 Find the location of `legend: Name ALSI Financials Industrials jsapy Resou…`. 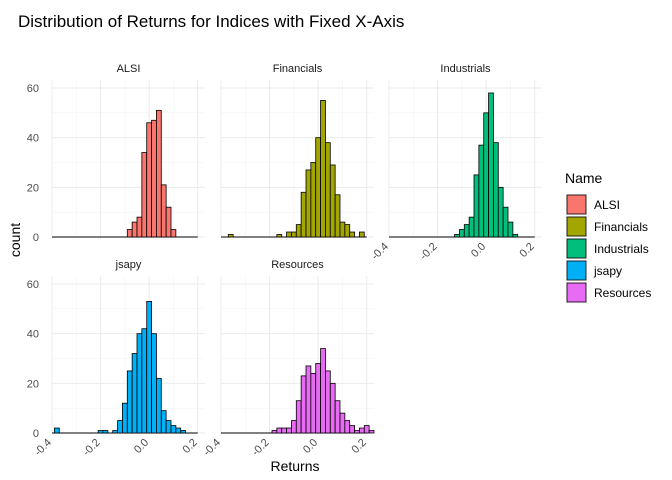

legend: Name ALSI Financials Industrials jsapy Resou… is located at coordinates (608, 236).